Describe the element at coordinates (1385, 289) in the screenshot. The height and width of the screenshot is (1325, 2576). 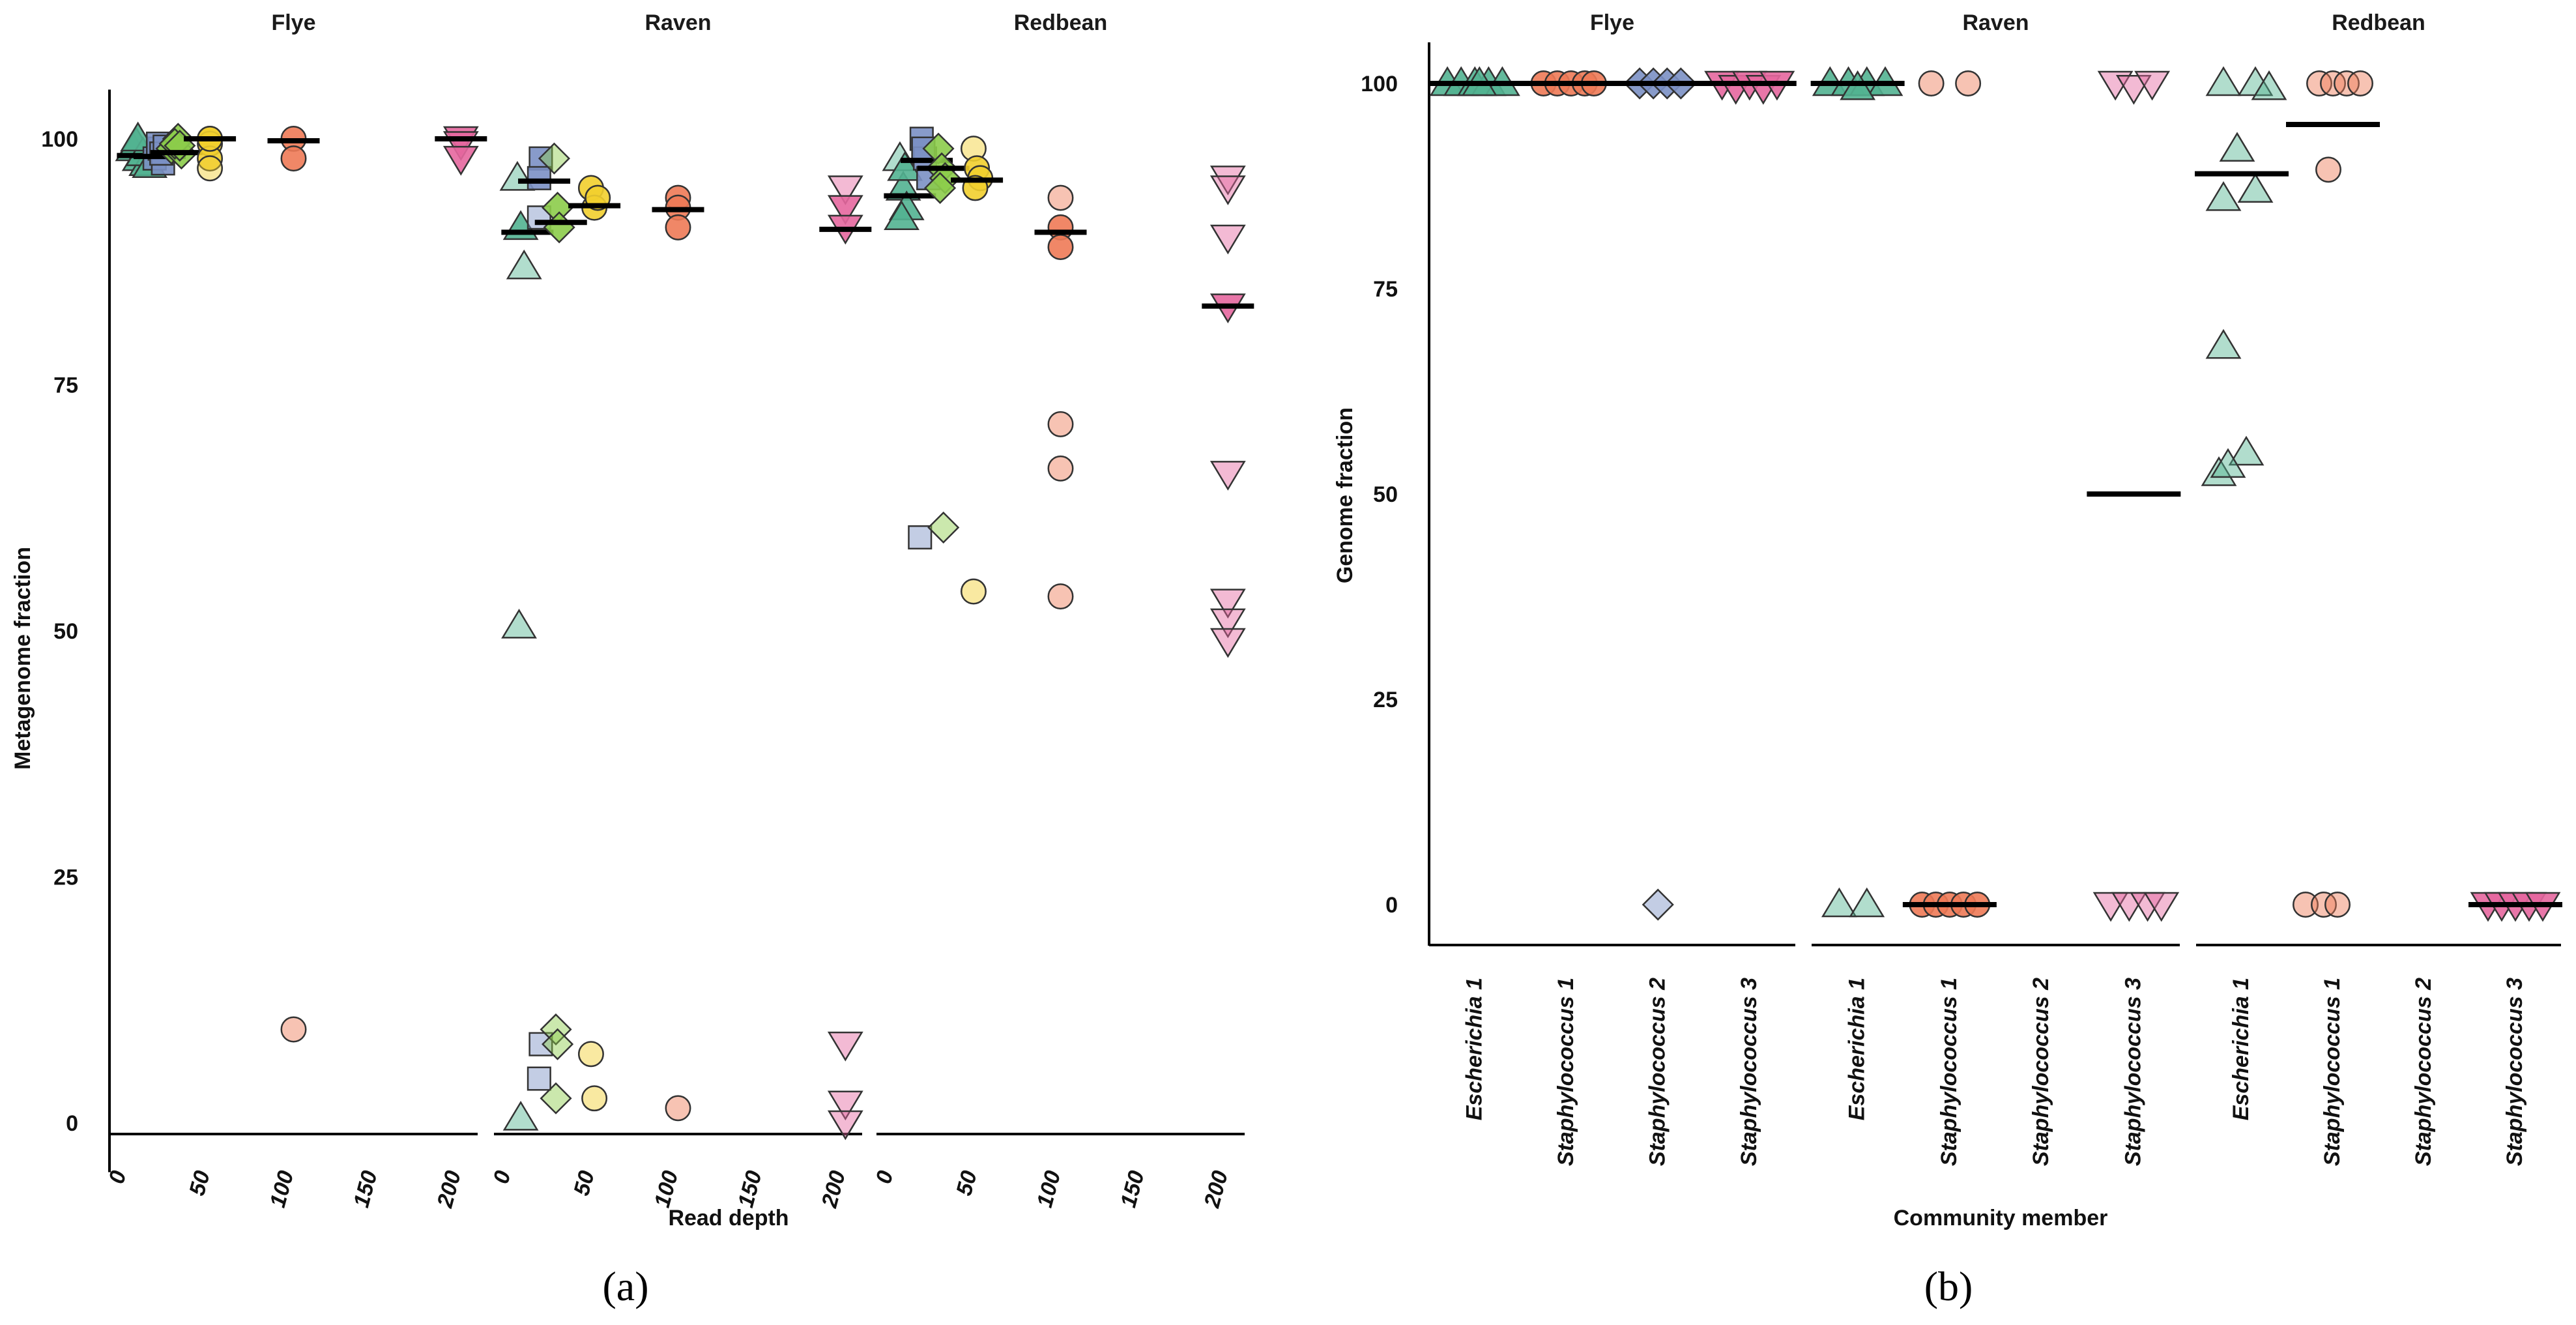
I see `panel-b-y-tick-label: 75` at that location.